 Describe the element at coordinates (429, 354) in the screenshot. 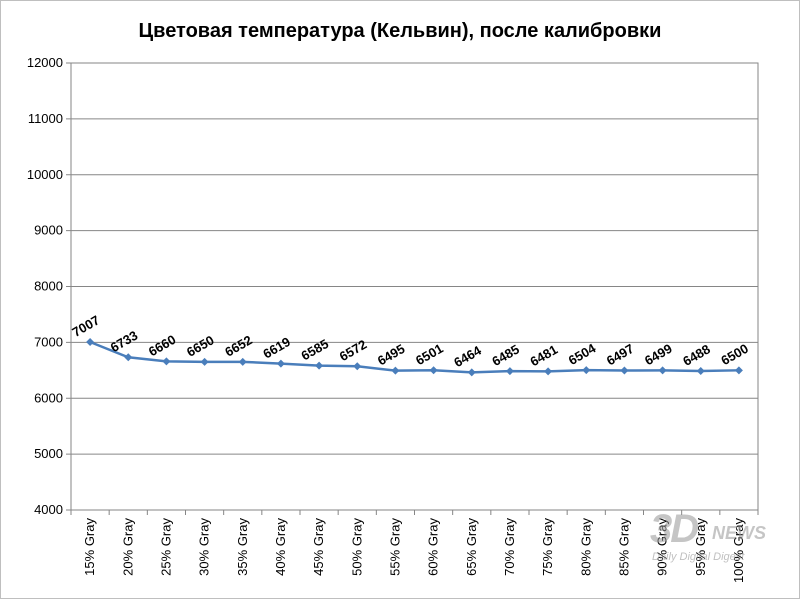

I see `data-label: 6501` at that location.